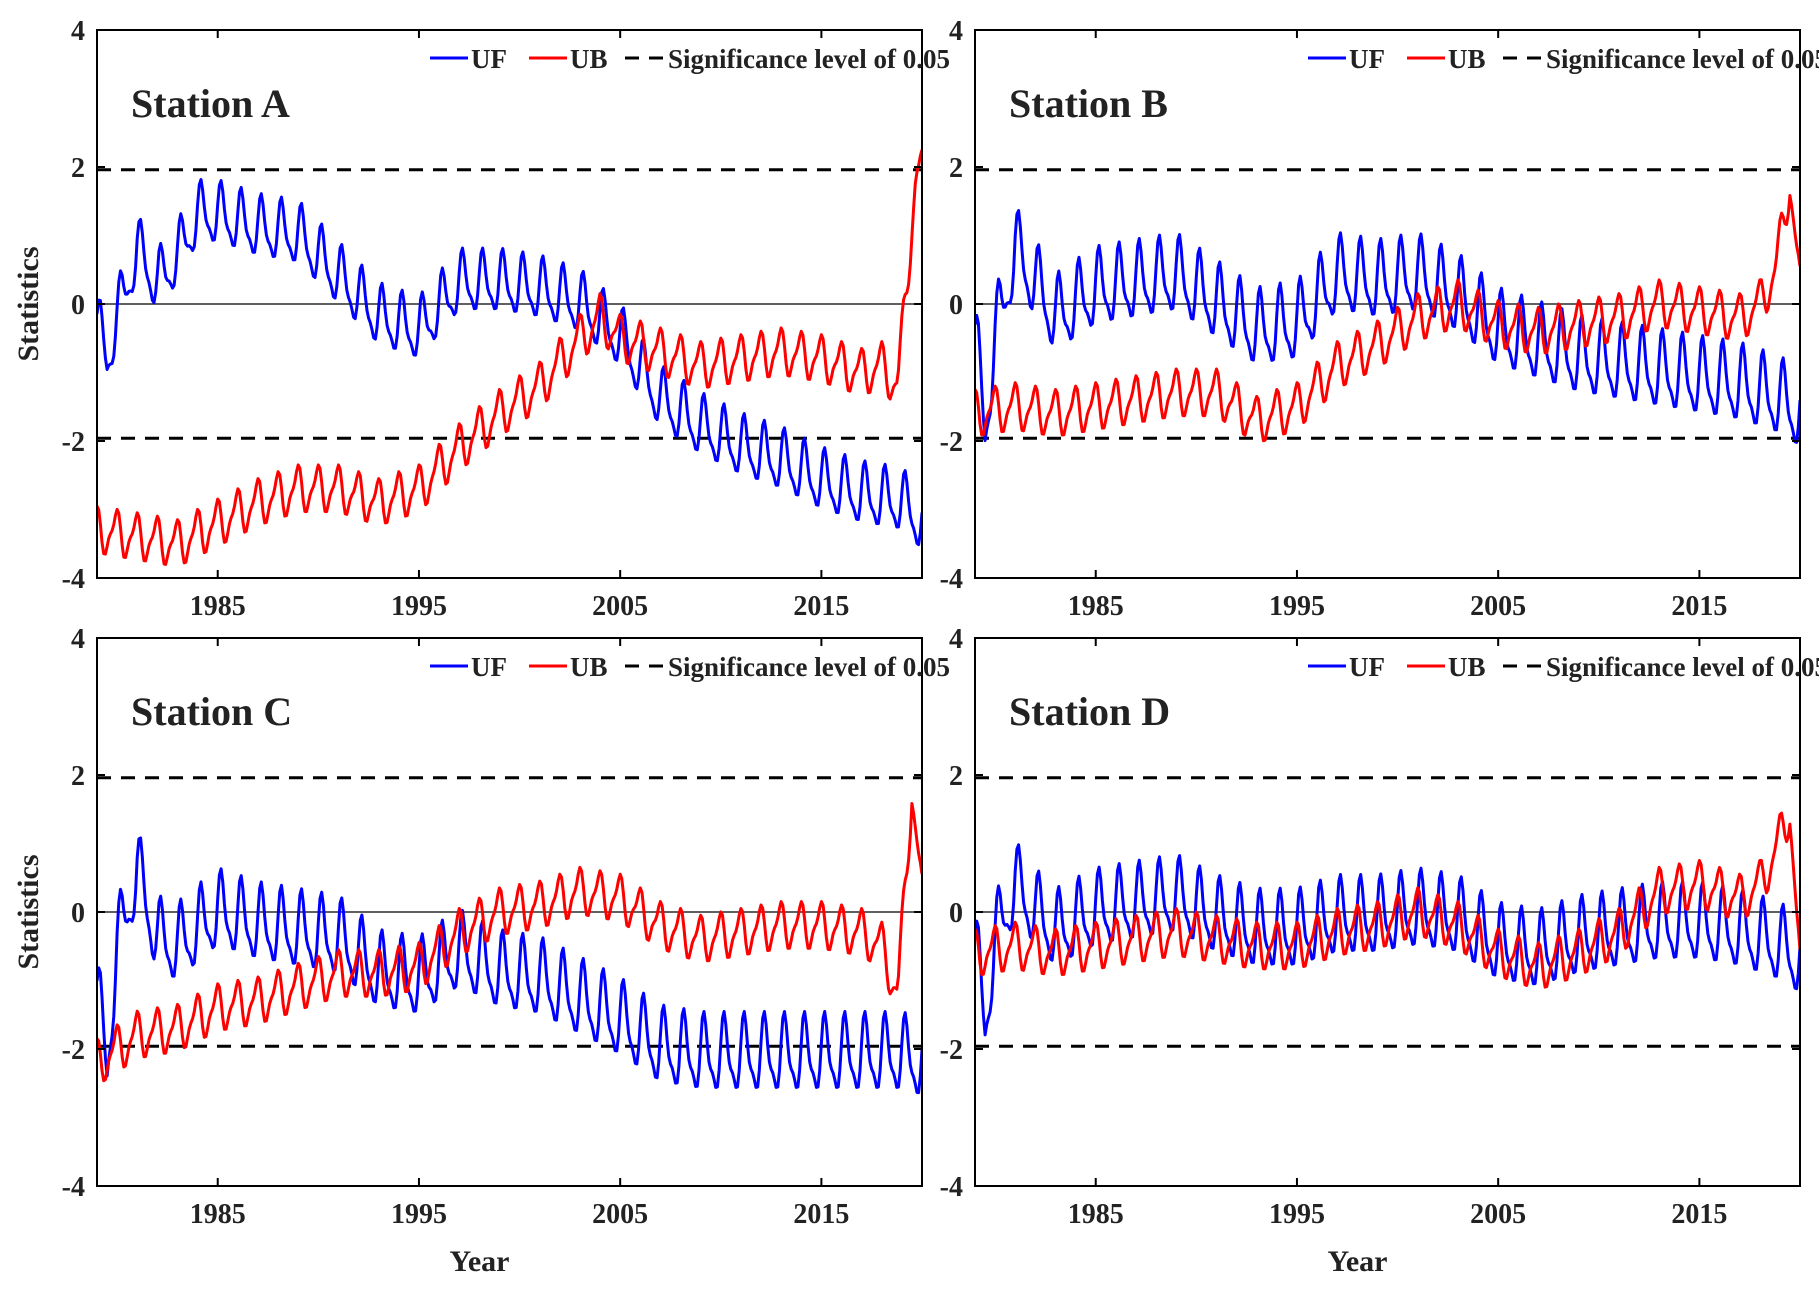 Image resolution: width=1819 pixels, height=1291 pixels. I want to click on station-label: Station A, so click(210, 103).